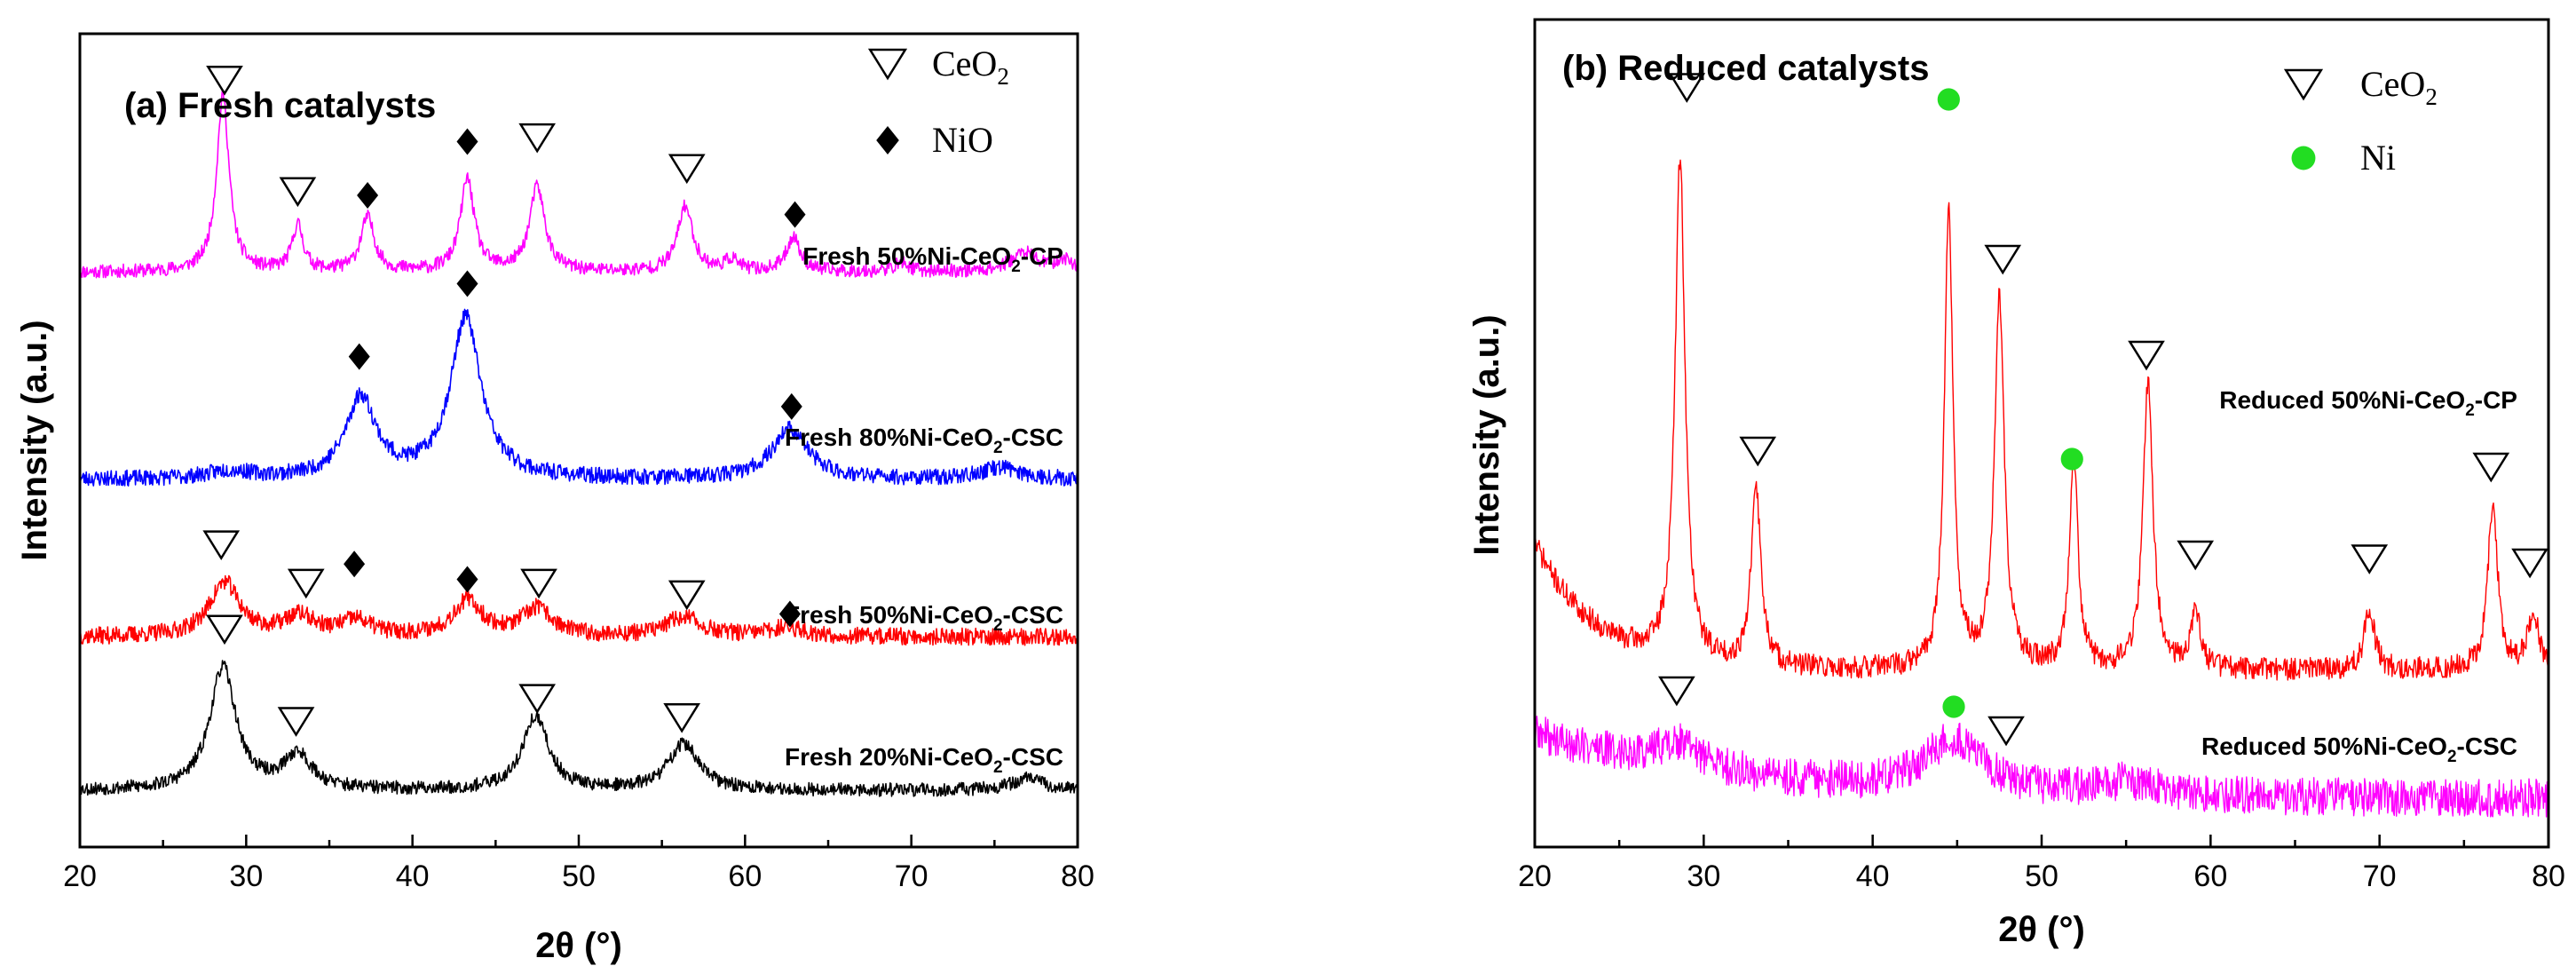 The height and width of the screenshot is (974, 2576). I want to click on series-label: Fresh 50%Ni-CeO2-CP, so click(932, 259).